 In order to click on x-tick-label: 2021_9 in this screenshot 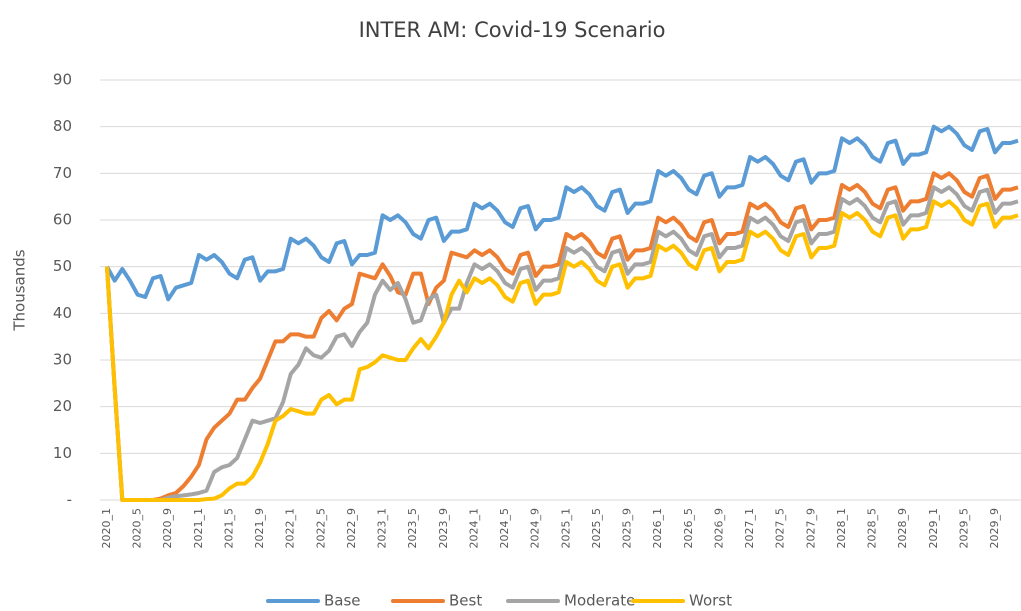, I will do `click(259, 528)`.